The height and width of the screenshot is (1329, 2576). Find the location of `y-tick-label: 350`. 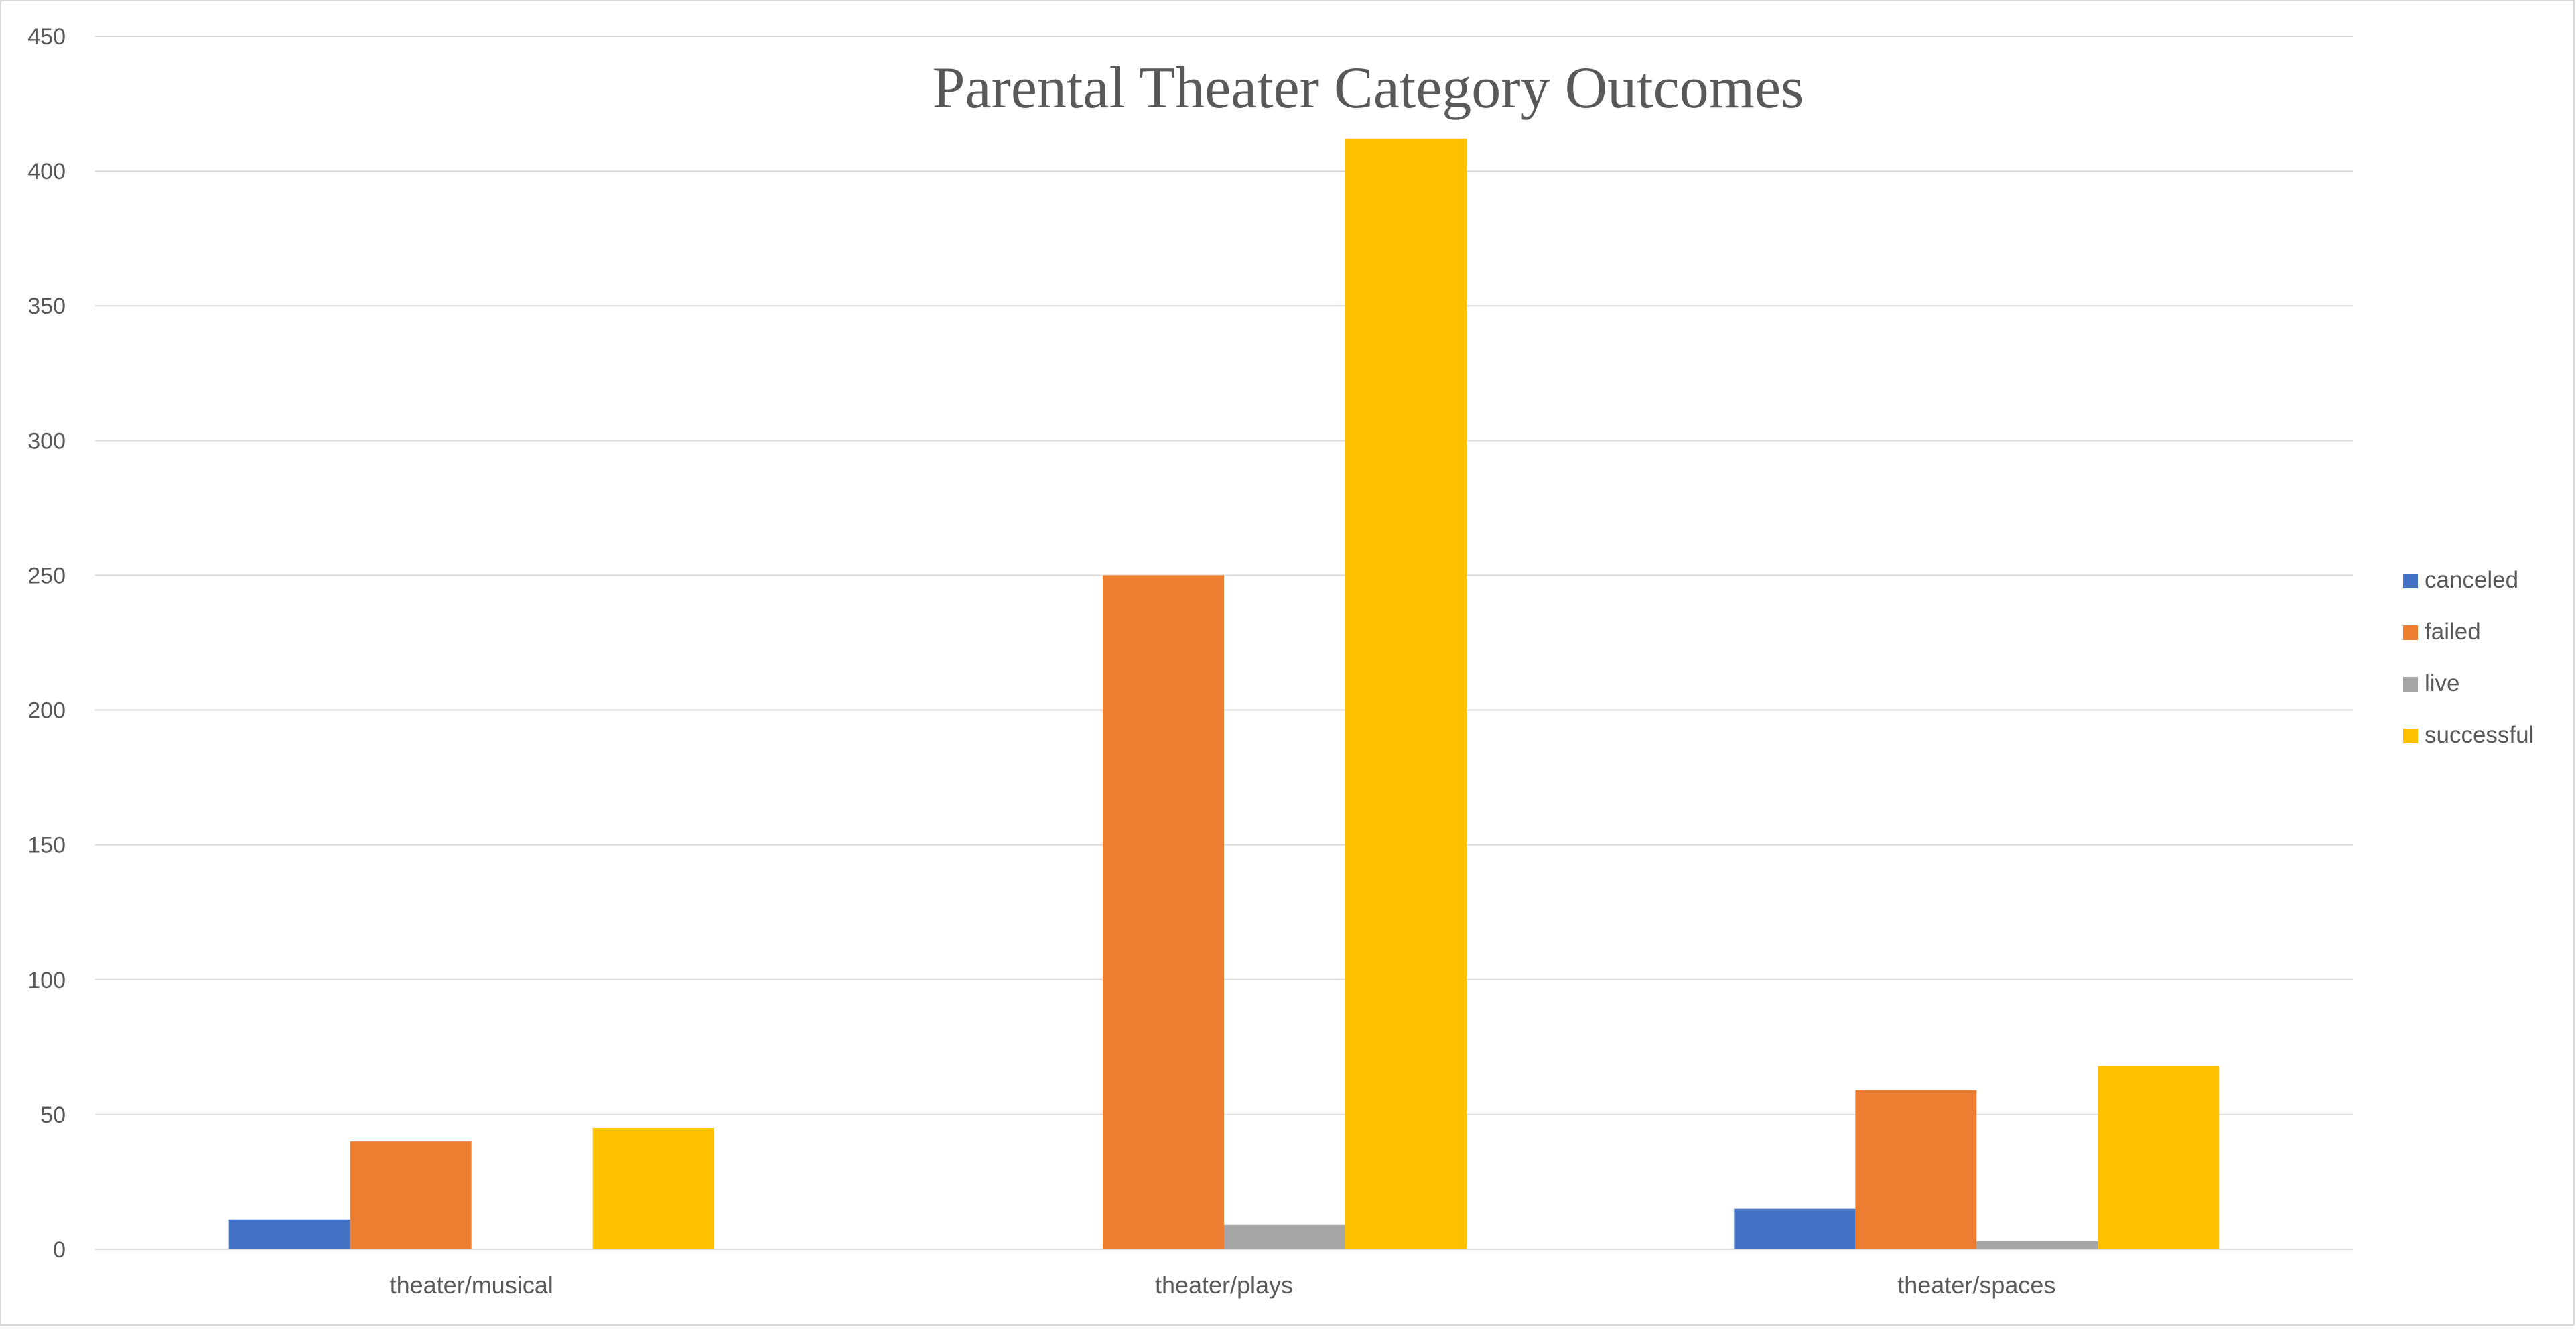

y-tick-label: 350 is located at coordinates (46, 306).